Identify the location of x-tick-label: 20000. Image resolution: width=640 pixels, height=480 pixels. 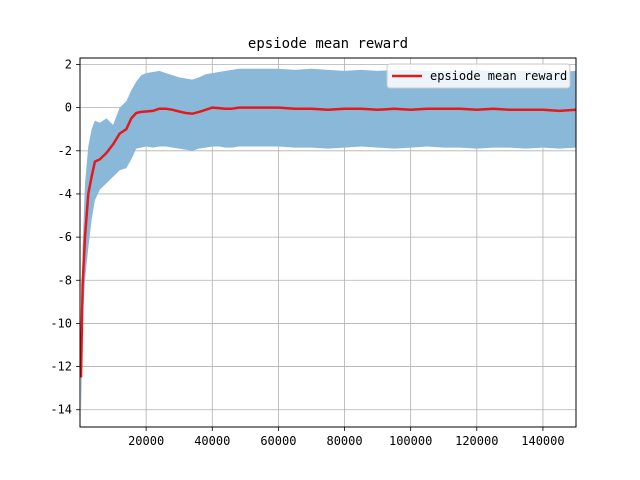
(146, 441).